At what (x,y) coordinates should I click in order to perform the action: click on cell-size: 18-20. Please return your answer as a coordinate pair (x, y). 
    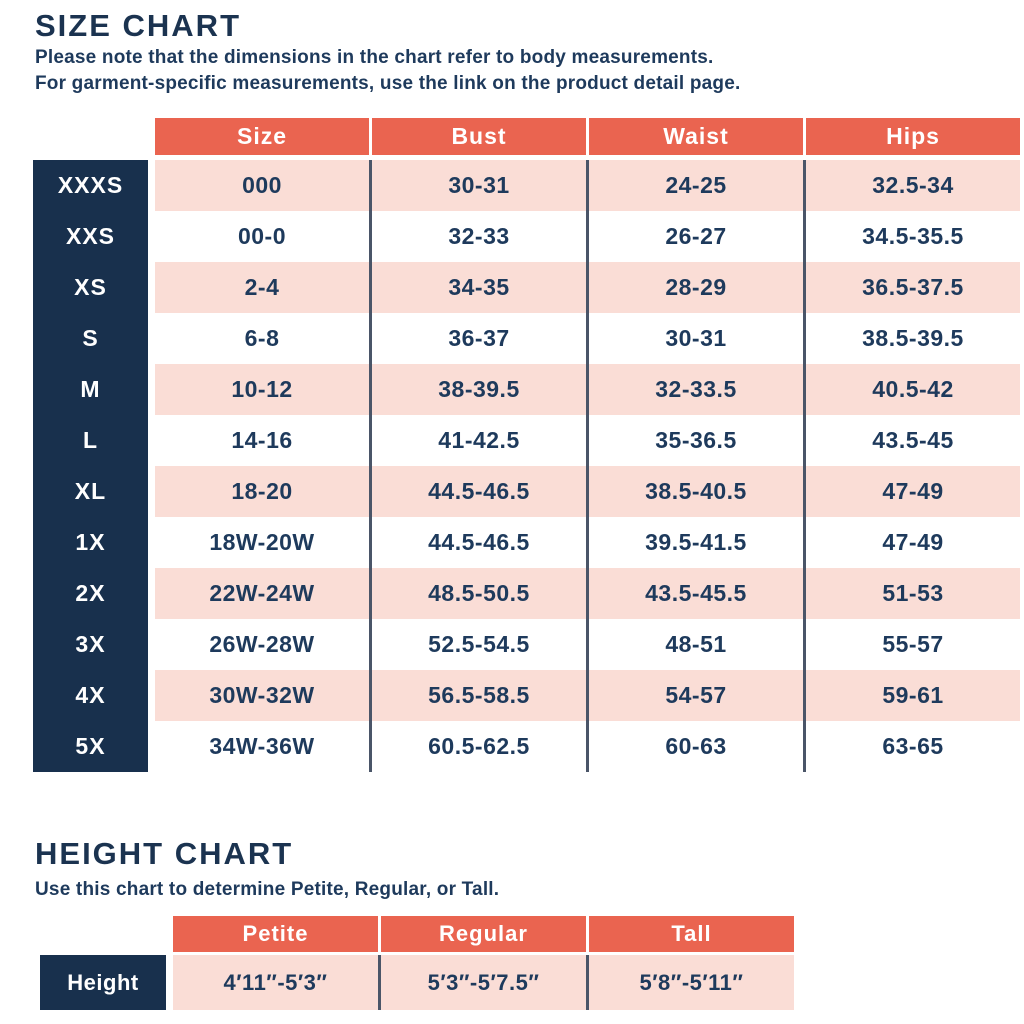
    Looking at the image, I should click on (262, 491).